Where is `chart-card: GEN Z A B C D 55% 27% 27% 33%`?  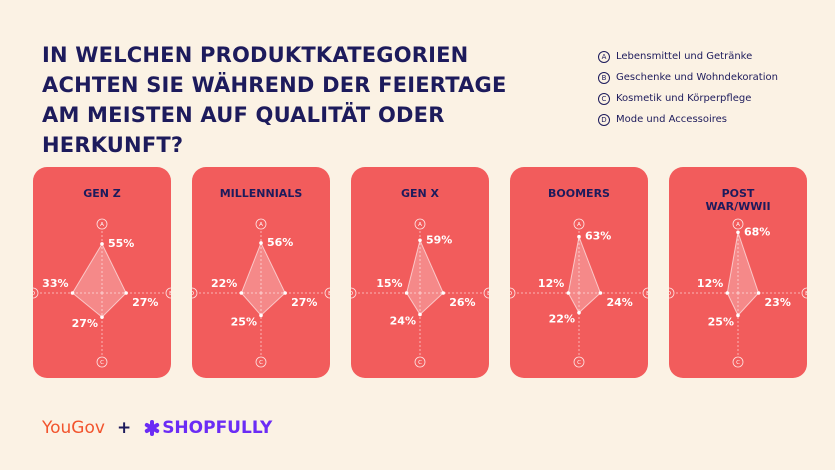
chart-card: GEN Z A B C D 55% 27% 27% 33% is located at coordinates (102, 272).